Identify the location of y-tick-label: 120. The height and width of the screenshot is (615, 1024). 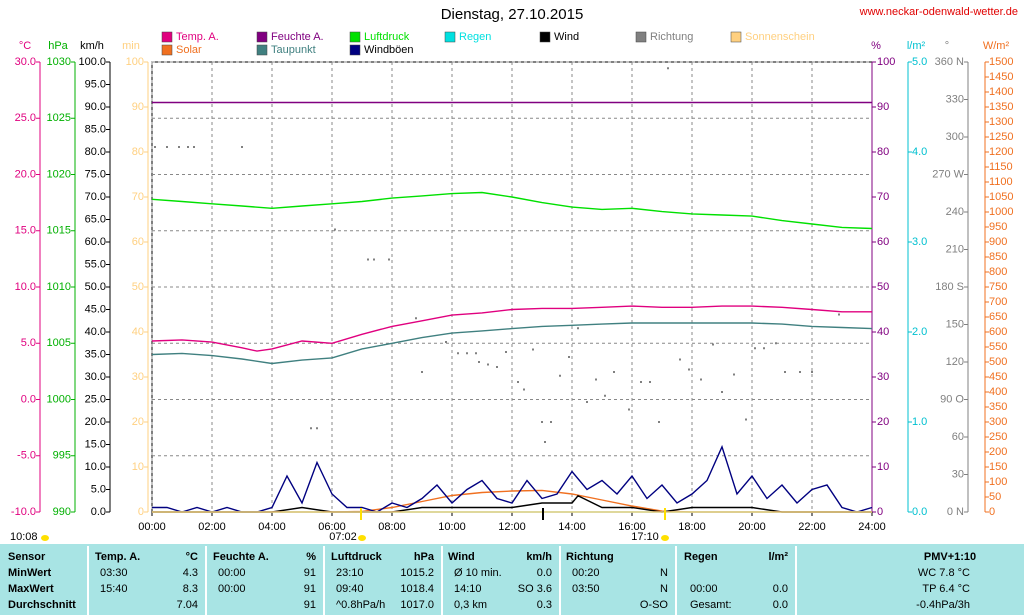
(955, 362).